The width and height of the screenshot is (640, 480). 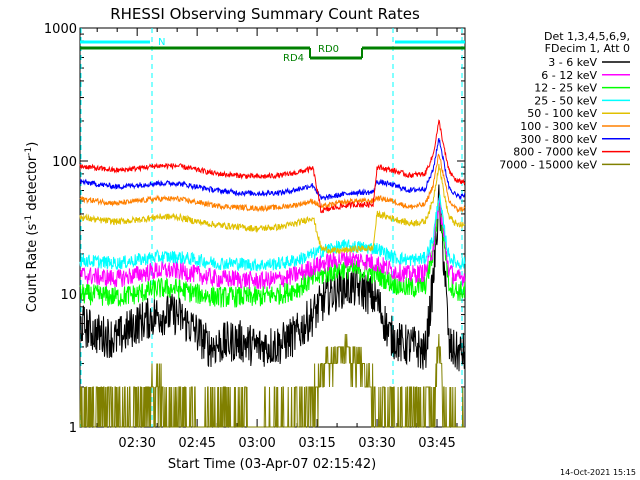 I want to click on legend-header-line: Det 1,3,4,5,6,9,, so click(x=587, y=36).